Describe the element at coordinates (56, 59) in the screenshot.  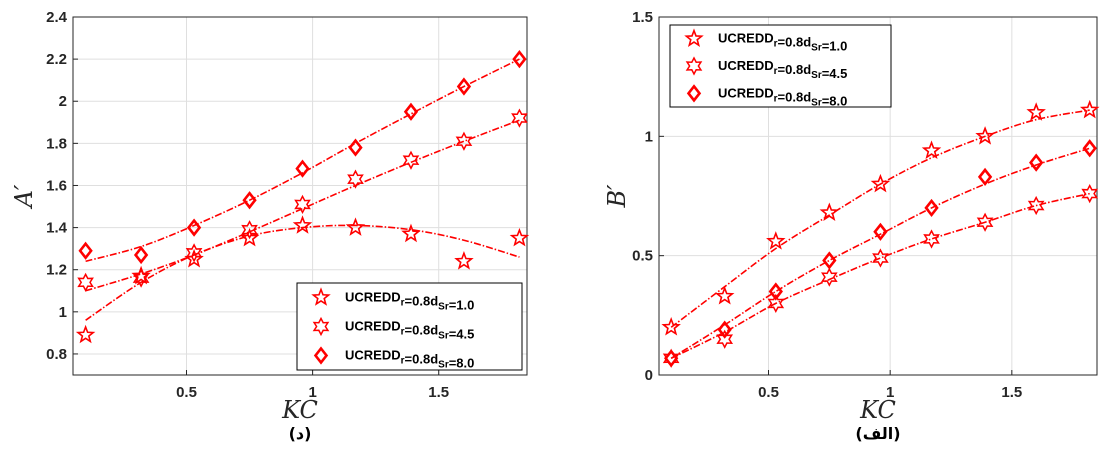
I see `y-tick-label: 2.2` at that location.